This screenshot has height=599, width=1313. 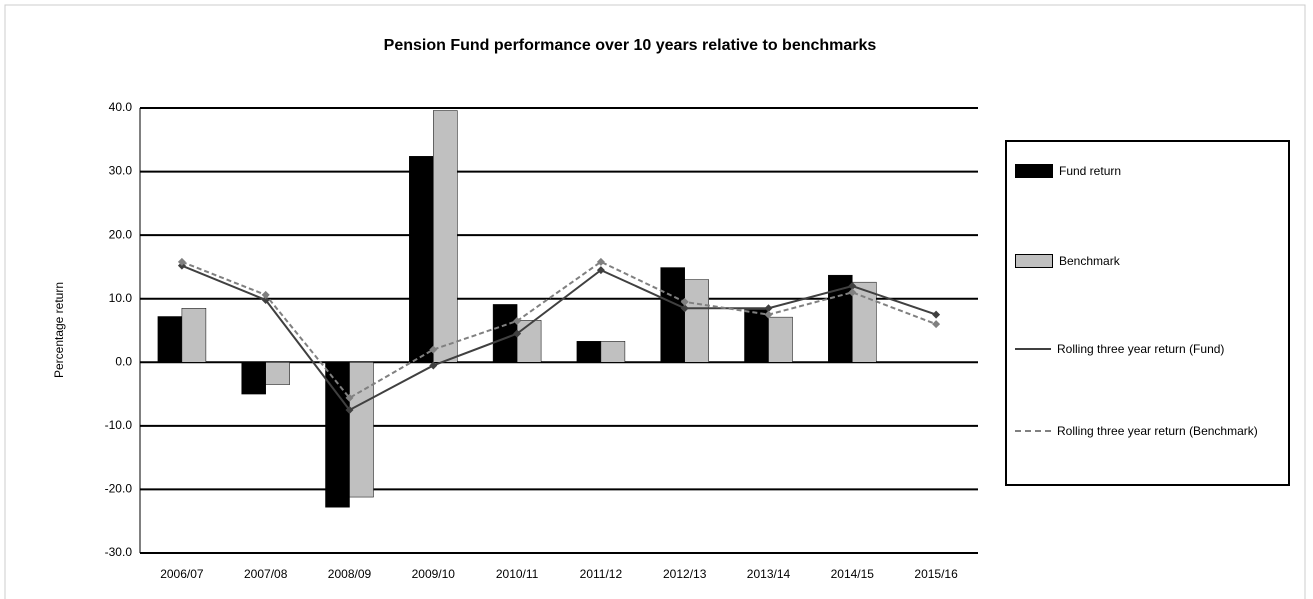 I want to click on y-tick-label: 40.0, so click(x=121, y=107).